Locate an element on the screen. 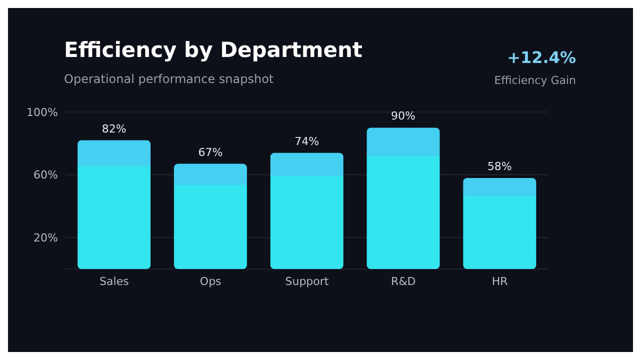  data-label: 82% is located at coordinates (114, 129).